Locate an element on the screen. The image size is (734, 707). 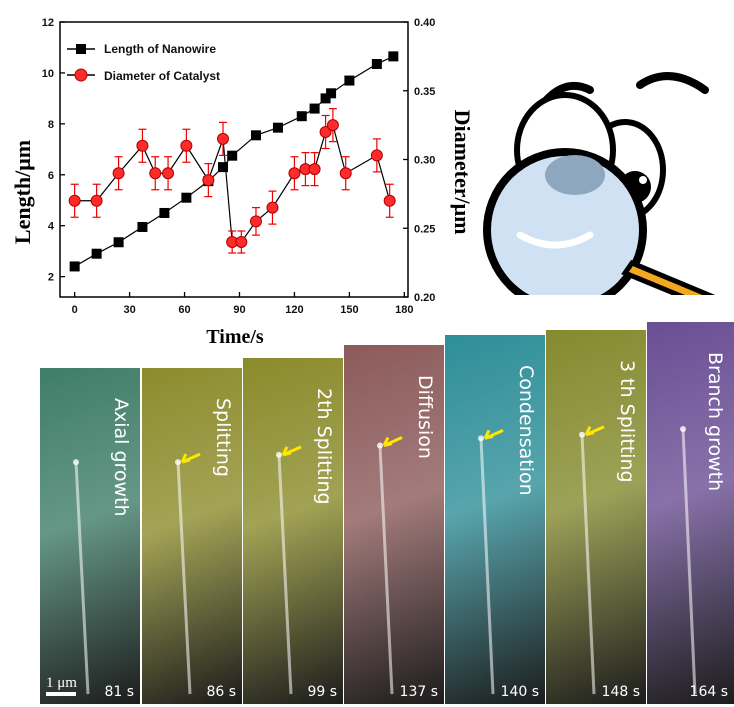
panel-time: 164 s is located at coordinates (708, 692).